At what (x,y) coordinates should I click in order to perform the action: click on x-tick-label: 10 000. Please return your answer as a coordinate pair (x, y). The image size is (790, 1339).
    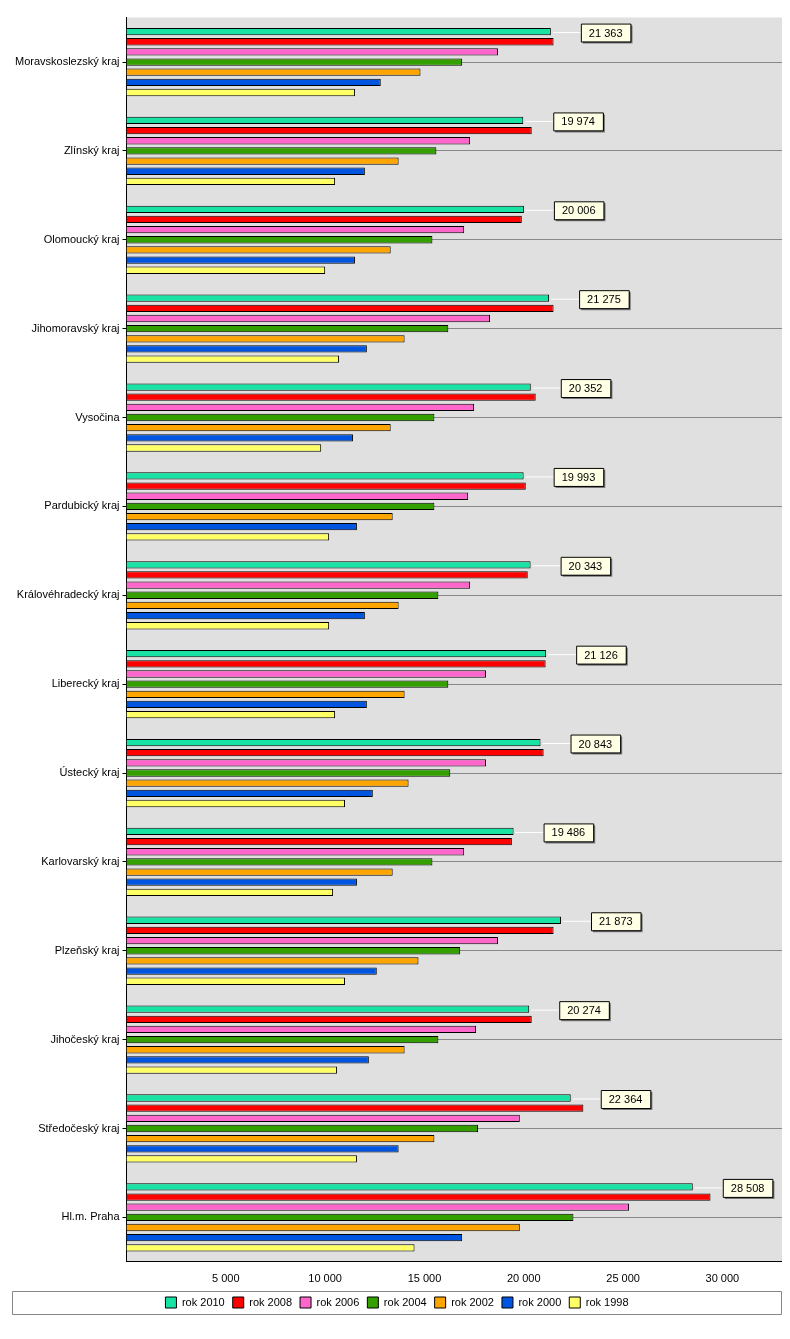
    Looking at the image, I should click on (325, 1278).